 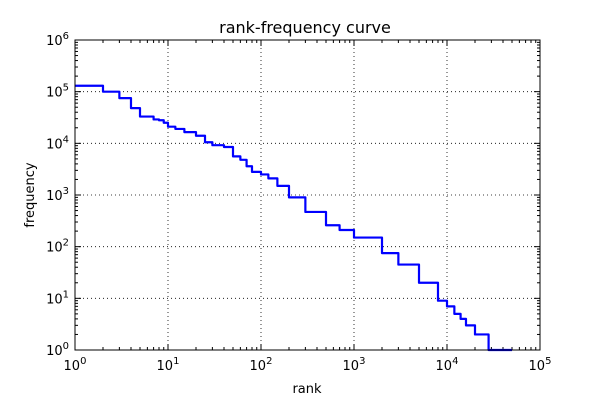 What do you see at coordinates (57, 298) in the screenshot?
I see `y-tick-label: 10¹` at bounding box center [57, 298].